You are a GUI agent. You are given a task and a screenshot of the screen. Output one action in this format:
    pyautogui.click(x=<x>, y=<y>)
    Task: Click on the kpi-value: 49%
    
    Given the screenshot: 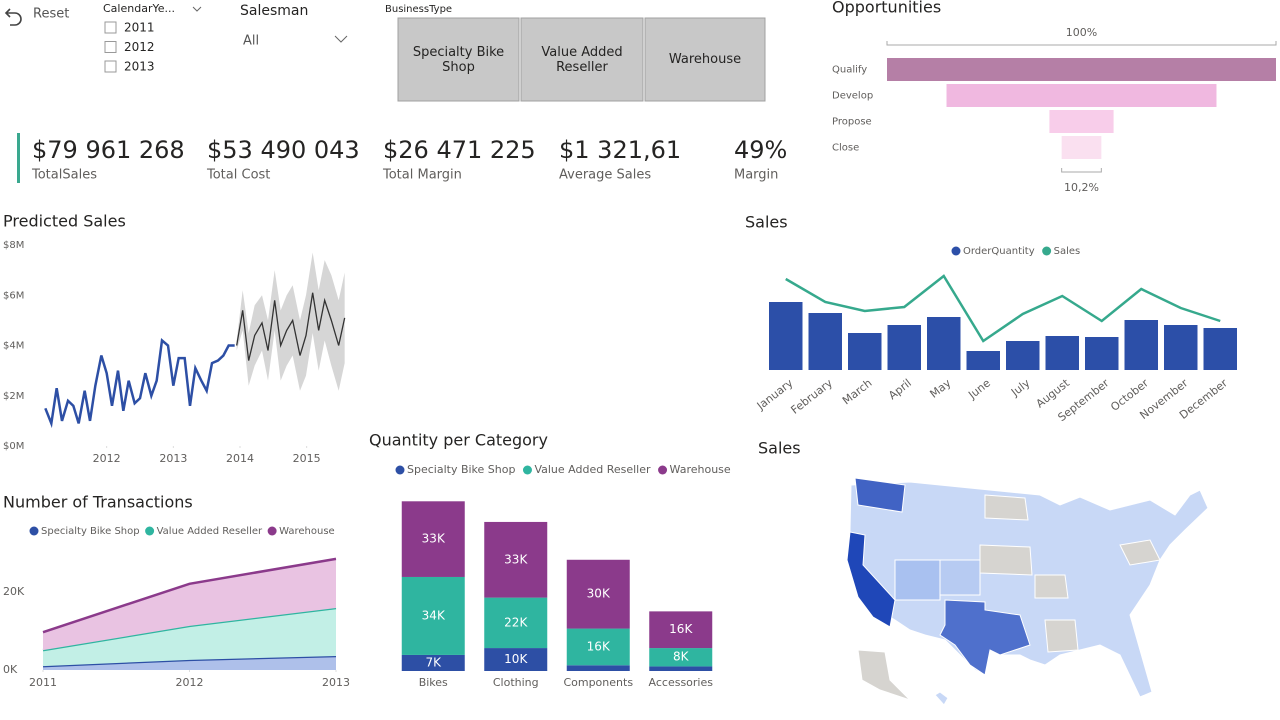 What is the action you would take?
    pyautogui.click(x=760, y=150)
    